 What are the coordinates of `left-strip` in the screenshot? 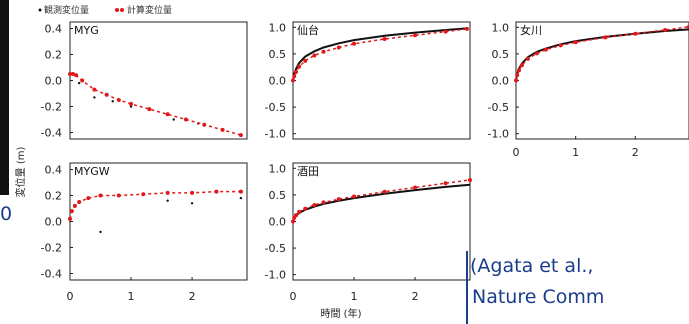 It's located at (4, 97).